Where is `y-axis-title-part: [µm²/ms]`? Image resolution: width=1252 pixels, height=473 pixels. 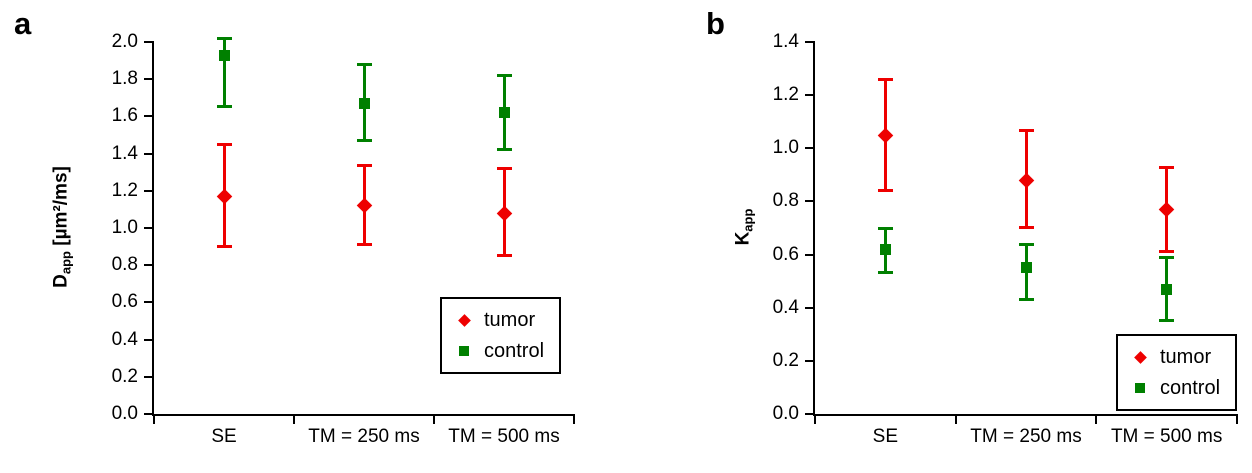 y-axis-title-part: [µm²/ms] is located at coordinates (61, 208).